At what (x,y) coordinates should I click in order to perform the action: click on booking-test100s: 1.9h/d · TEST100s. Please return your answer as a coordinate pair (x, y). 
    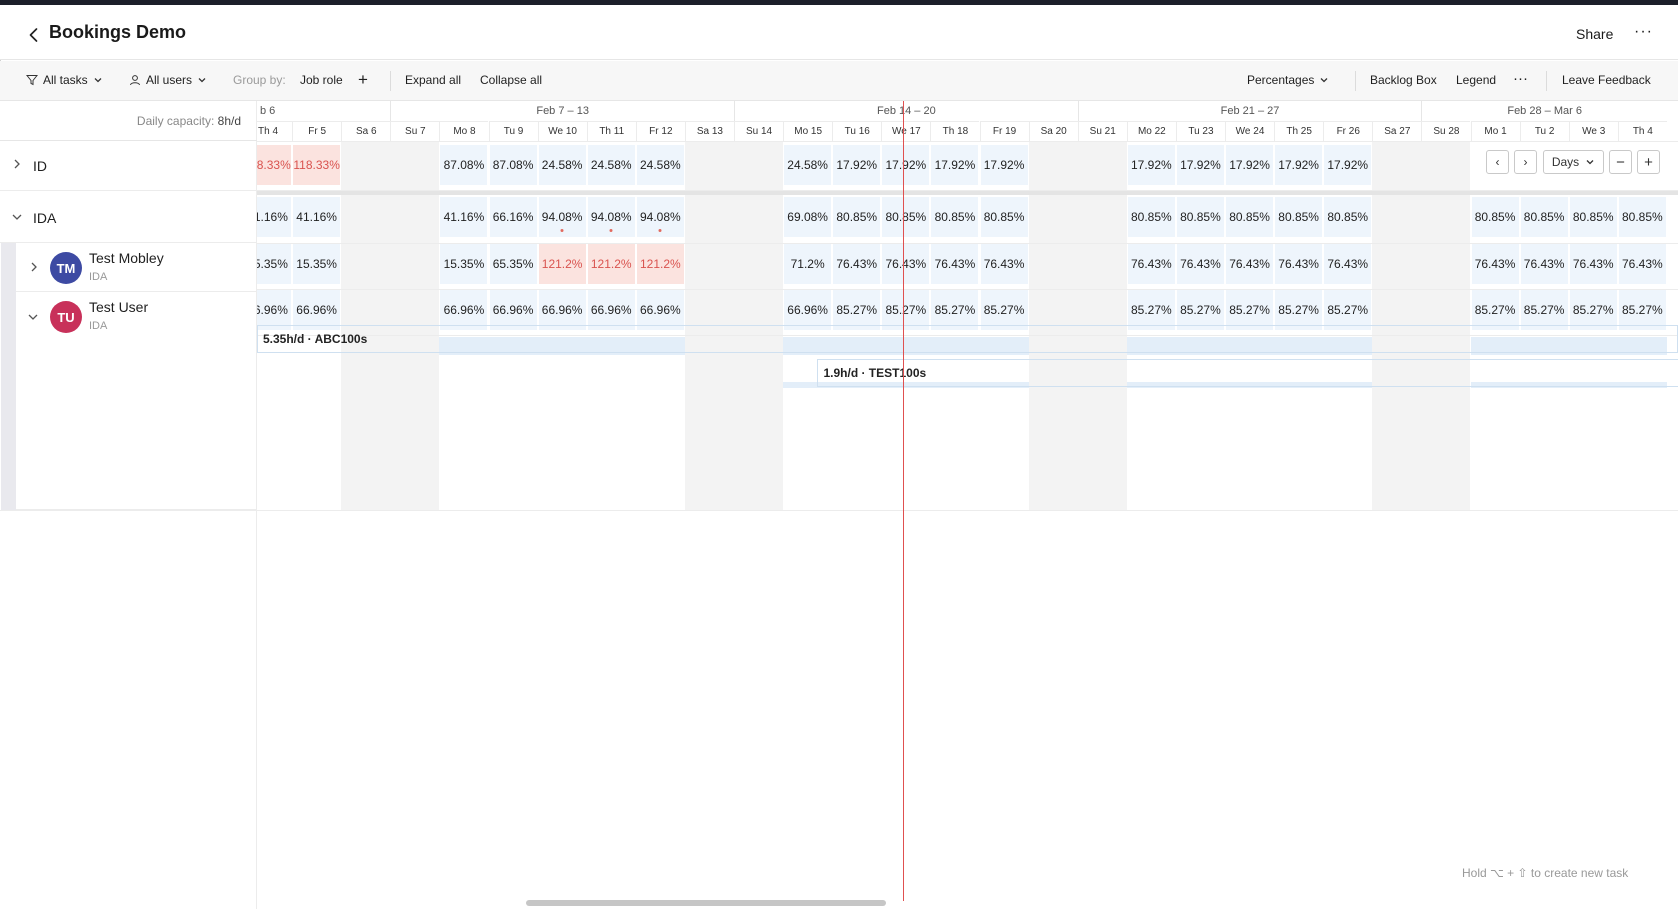
    Looking at the image, I should click on (1247, 373).